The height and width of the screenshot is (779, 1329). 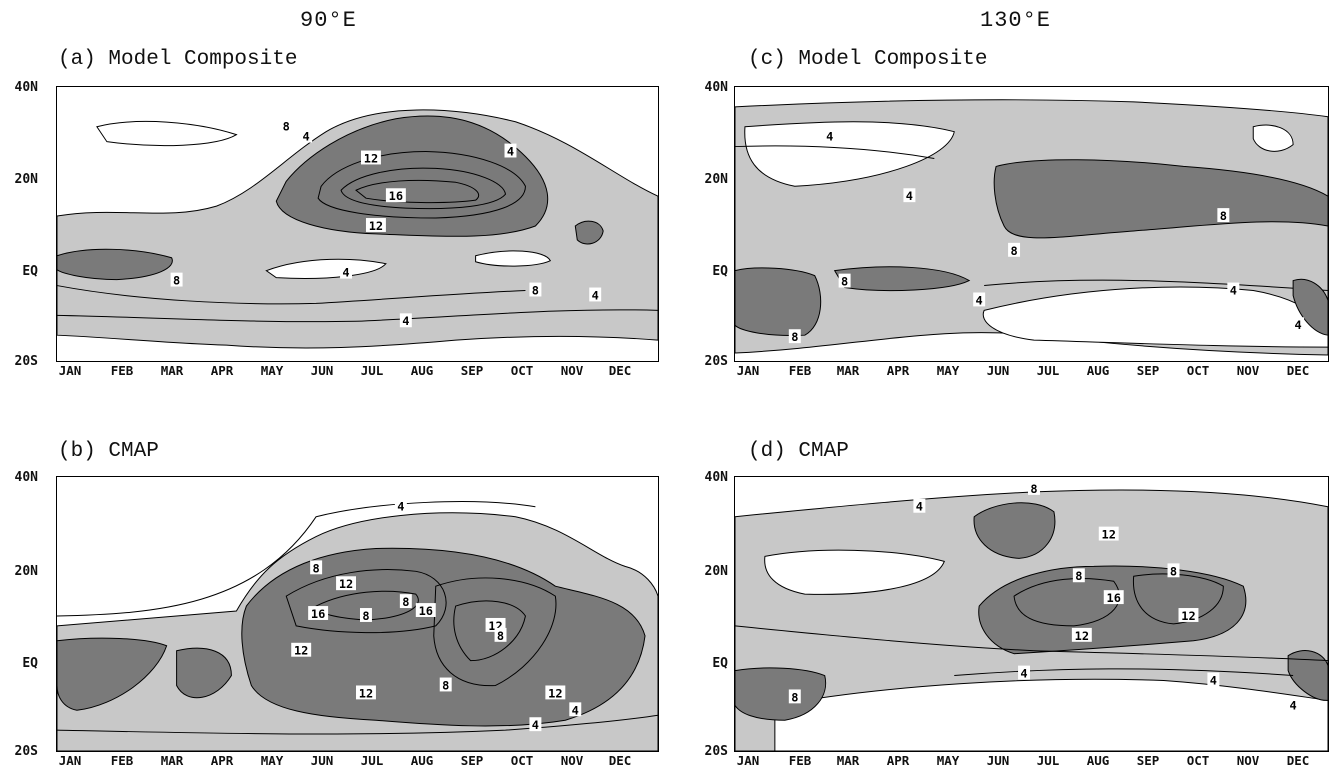 What do you see at coordinates (1198, 370) in the screenshot?
I see `panel-c-xtick: OCT` at bounding box center [1198, 370].